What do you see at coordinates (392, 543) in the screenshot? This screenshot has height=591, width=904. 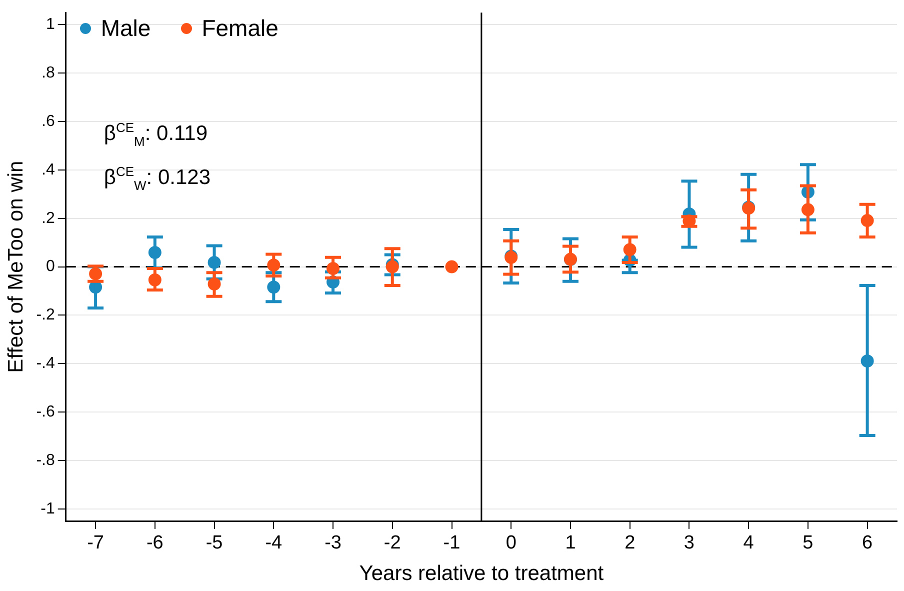 I see `x-tick-label: -2` at bounding box center [392, 543].